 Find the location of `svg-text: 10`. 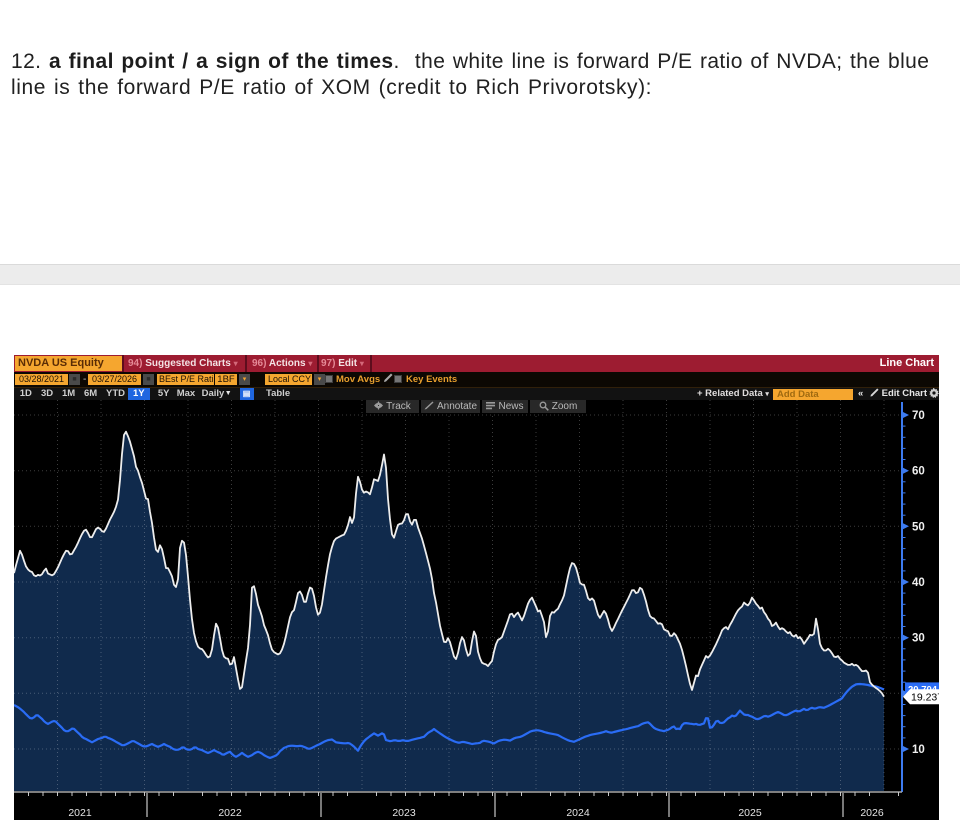

svg-text: 10 is located at coordinates (918, 750).